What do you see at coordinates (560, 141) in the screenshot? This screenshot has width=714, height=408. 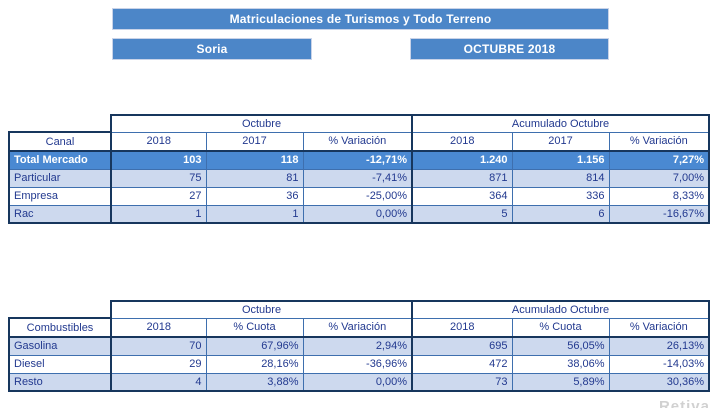 I see `column-header-5: 2017` at bounding box center [560, 141].